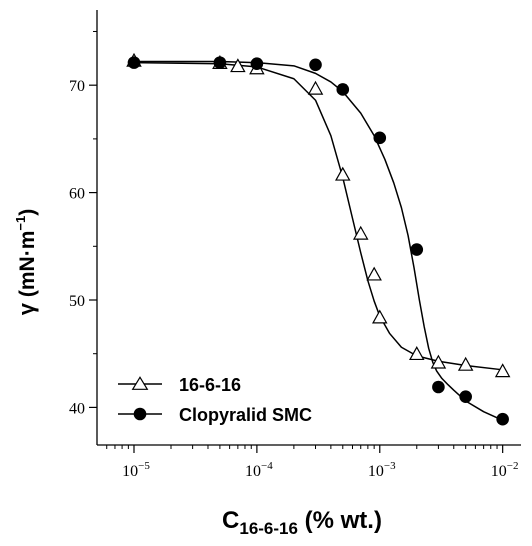 The image size is (532, 546). I want to click on y-axis-title: γ (mN·m−1), so click(26, 262).